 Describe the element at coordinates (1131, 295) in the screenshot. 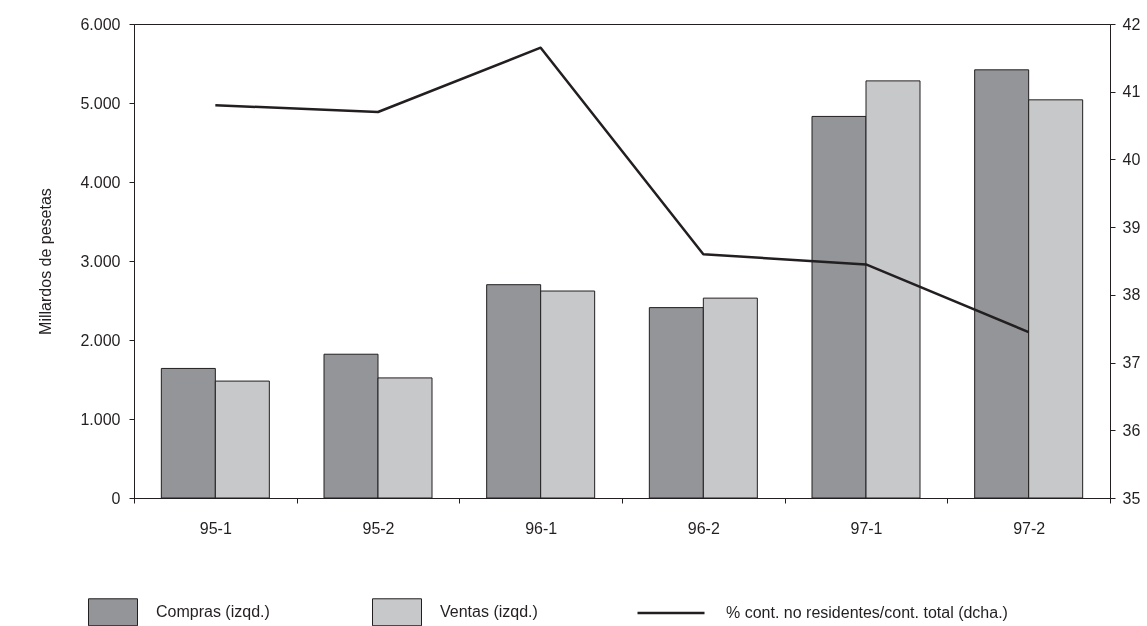

I see `y2-tick-label: 38` at that location.